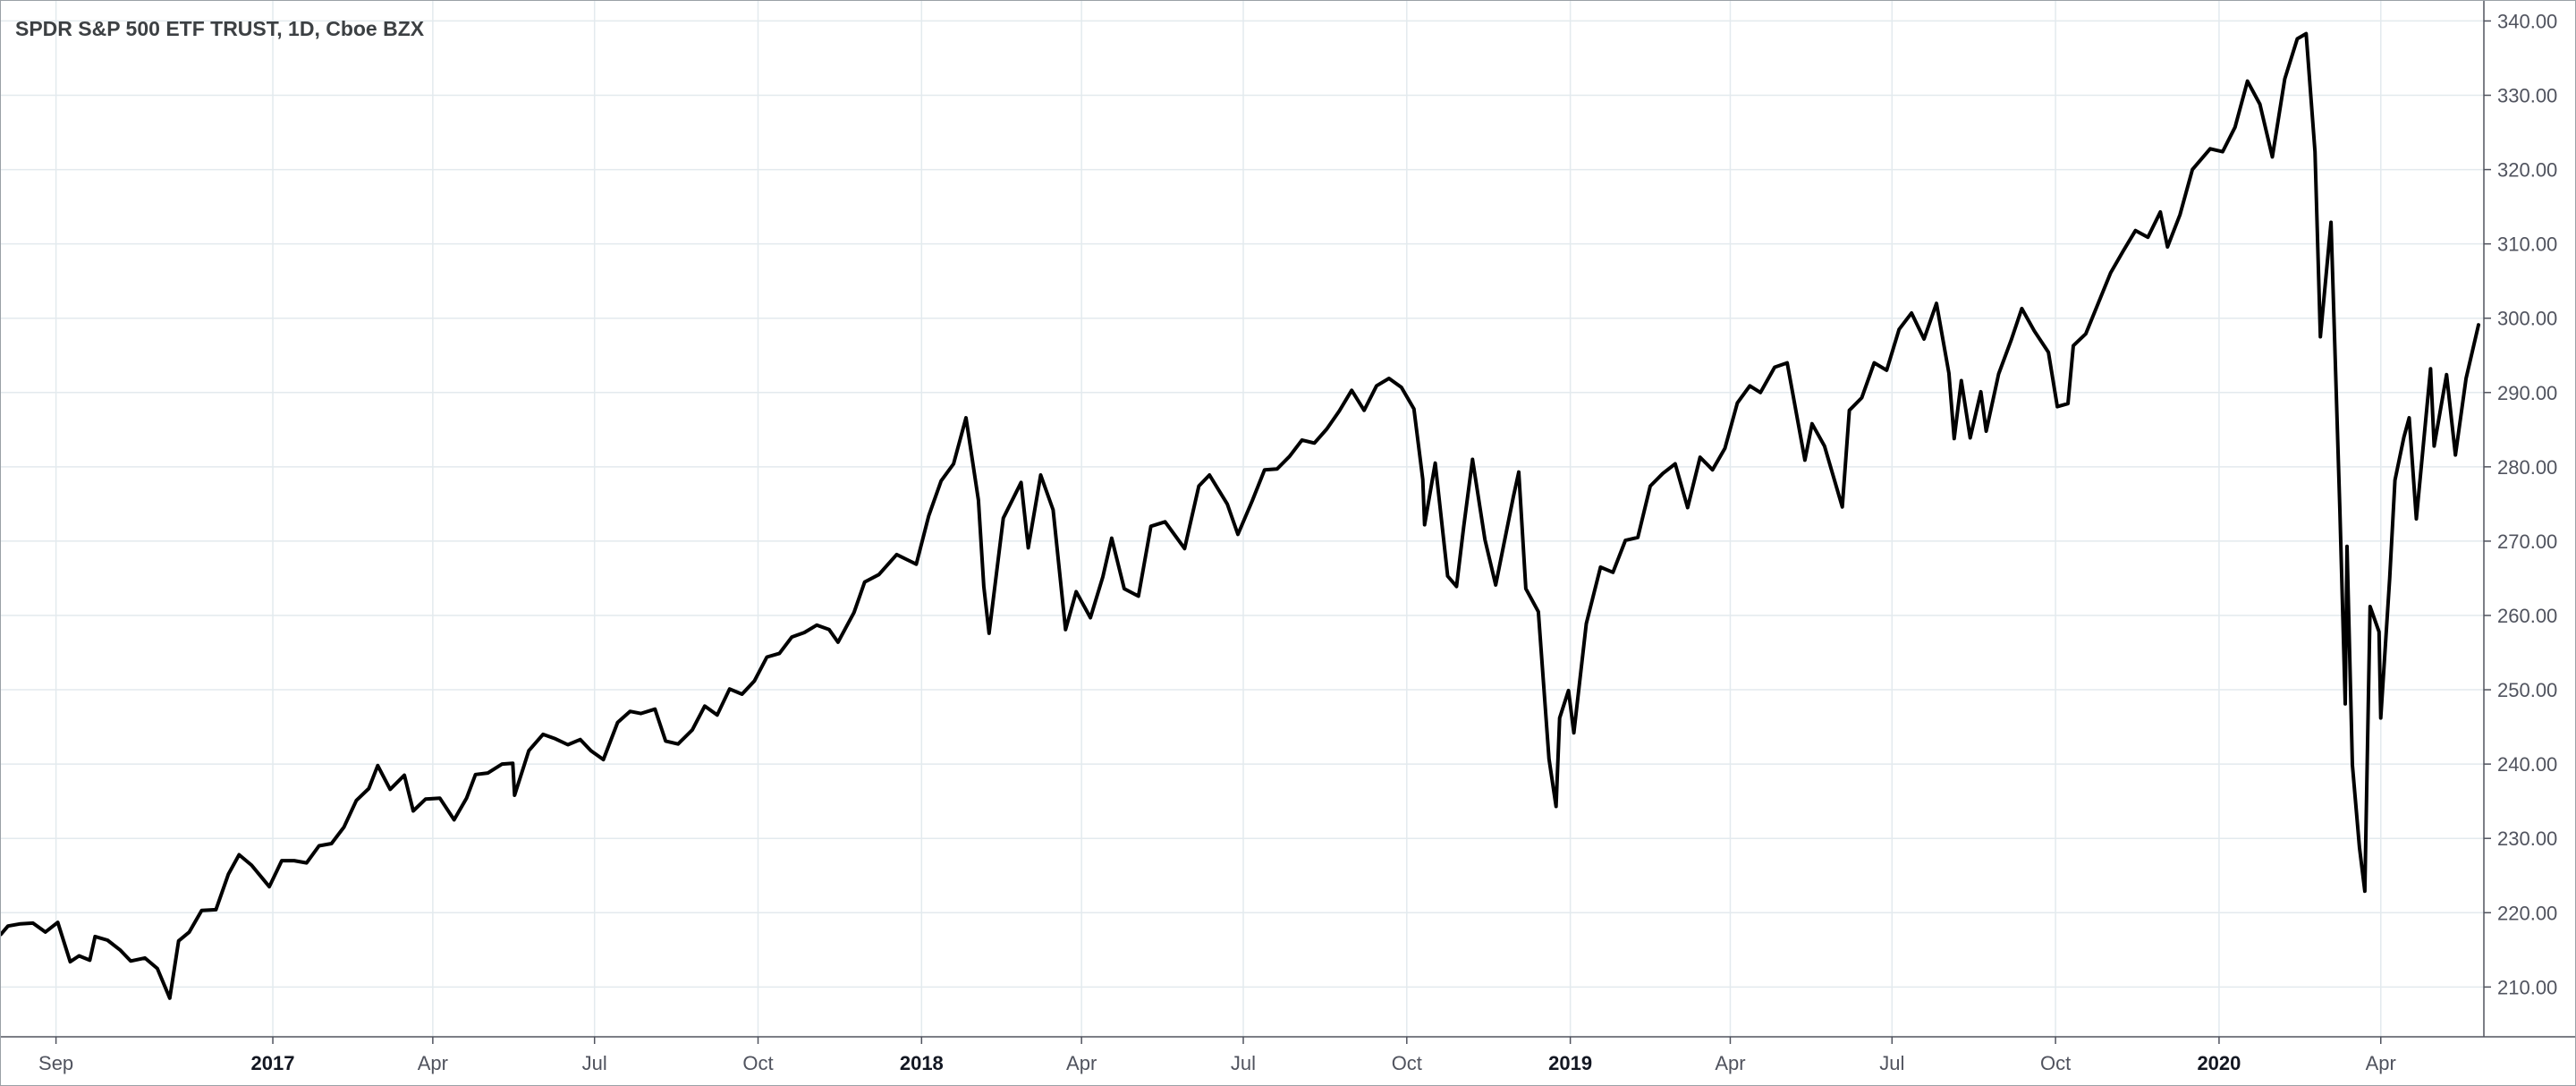 This screenshot has width=2576, height=1086. Describe the element at coordinates (2527, 170) in the screenshot. I see `y-tick-label: 320.00` at that location.